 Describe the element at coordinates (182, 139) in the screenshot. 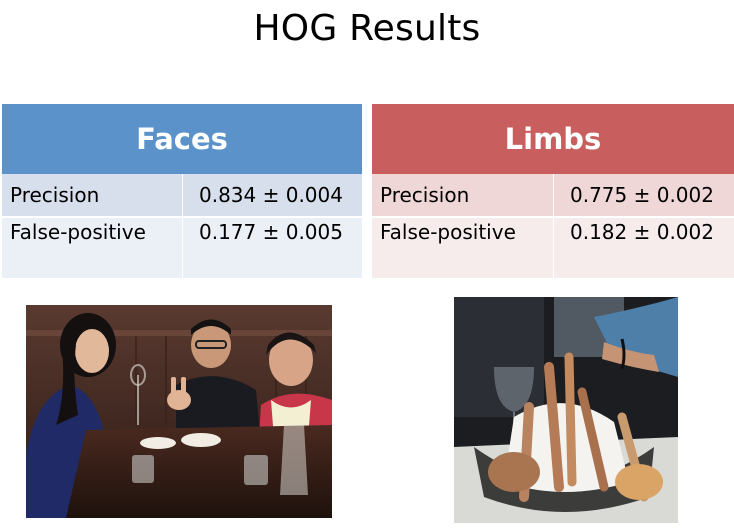

I see `faces-table-header: Faces` at that location.